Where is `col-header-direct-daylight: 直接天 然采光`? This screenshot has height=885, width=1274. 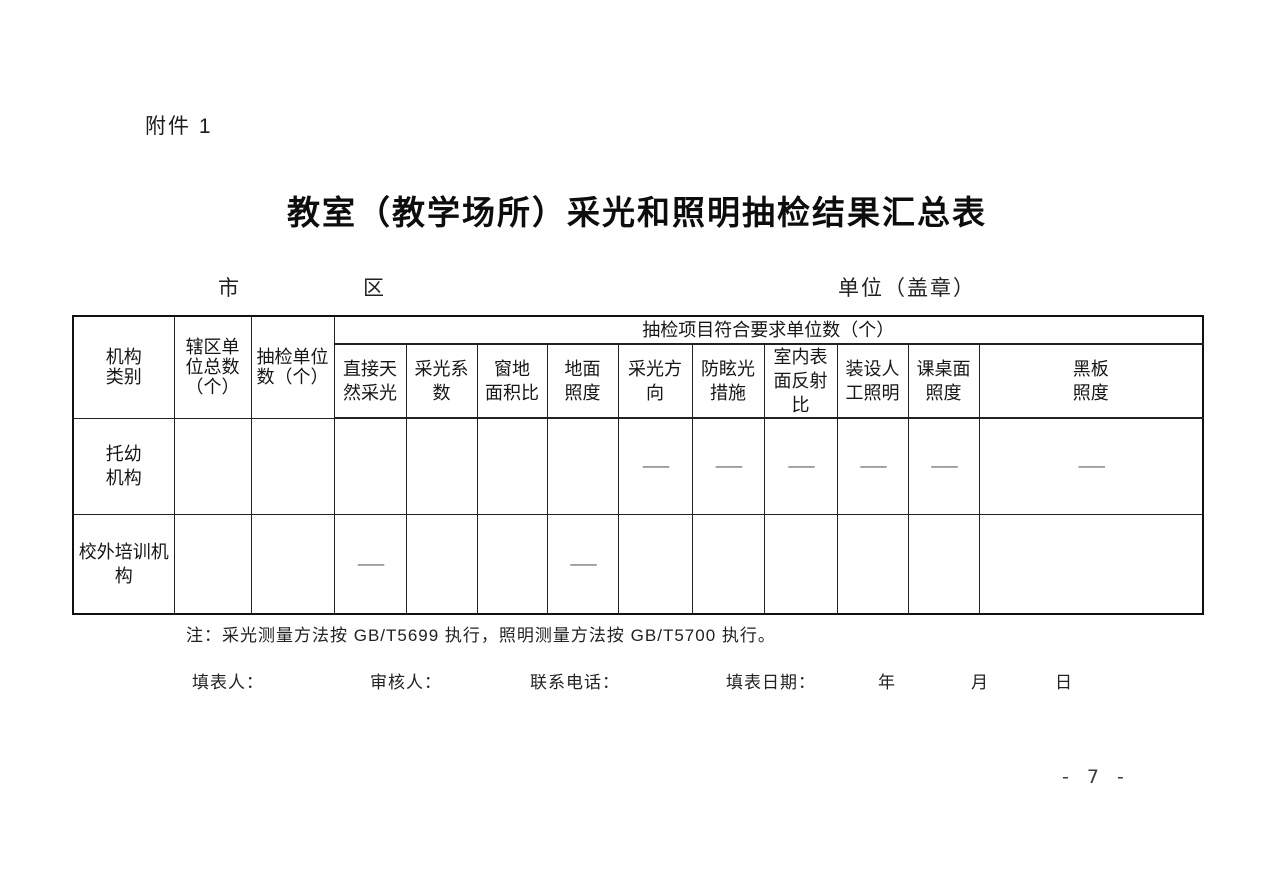
col-header-direct-daylight: 直接天 然采光 is located at coordinates (370, 381).